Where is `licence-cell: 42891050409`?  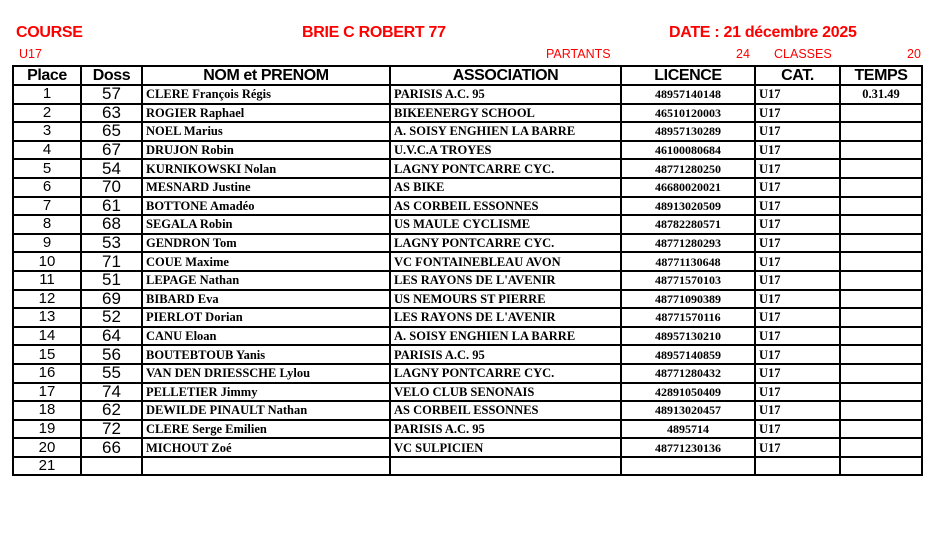
licence-cell: 42891050409 is located at coordinates (688, 392).